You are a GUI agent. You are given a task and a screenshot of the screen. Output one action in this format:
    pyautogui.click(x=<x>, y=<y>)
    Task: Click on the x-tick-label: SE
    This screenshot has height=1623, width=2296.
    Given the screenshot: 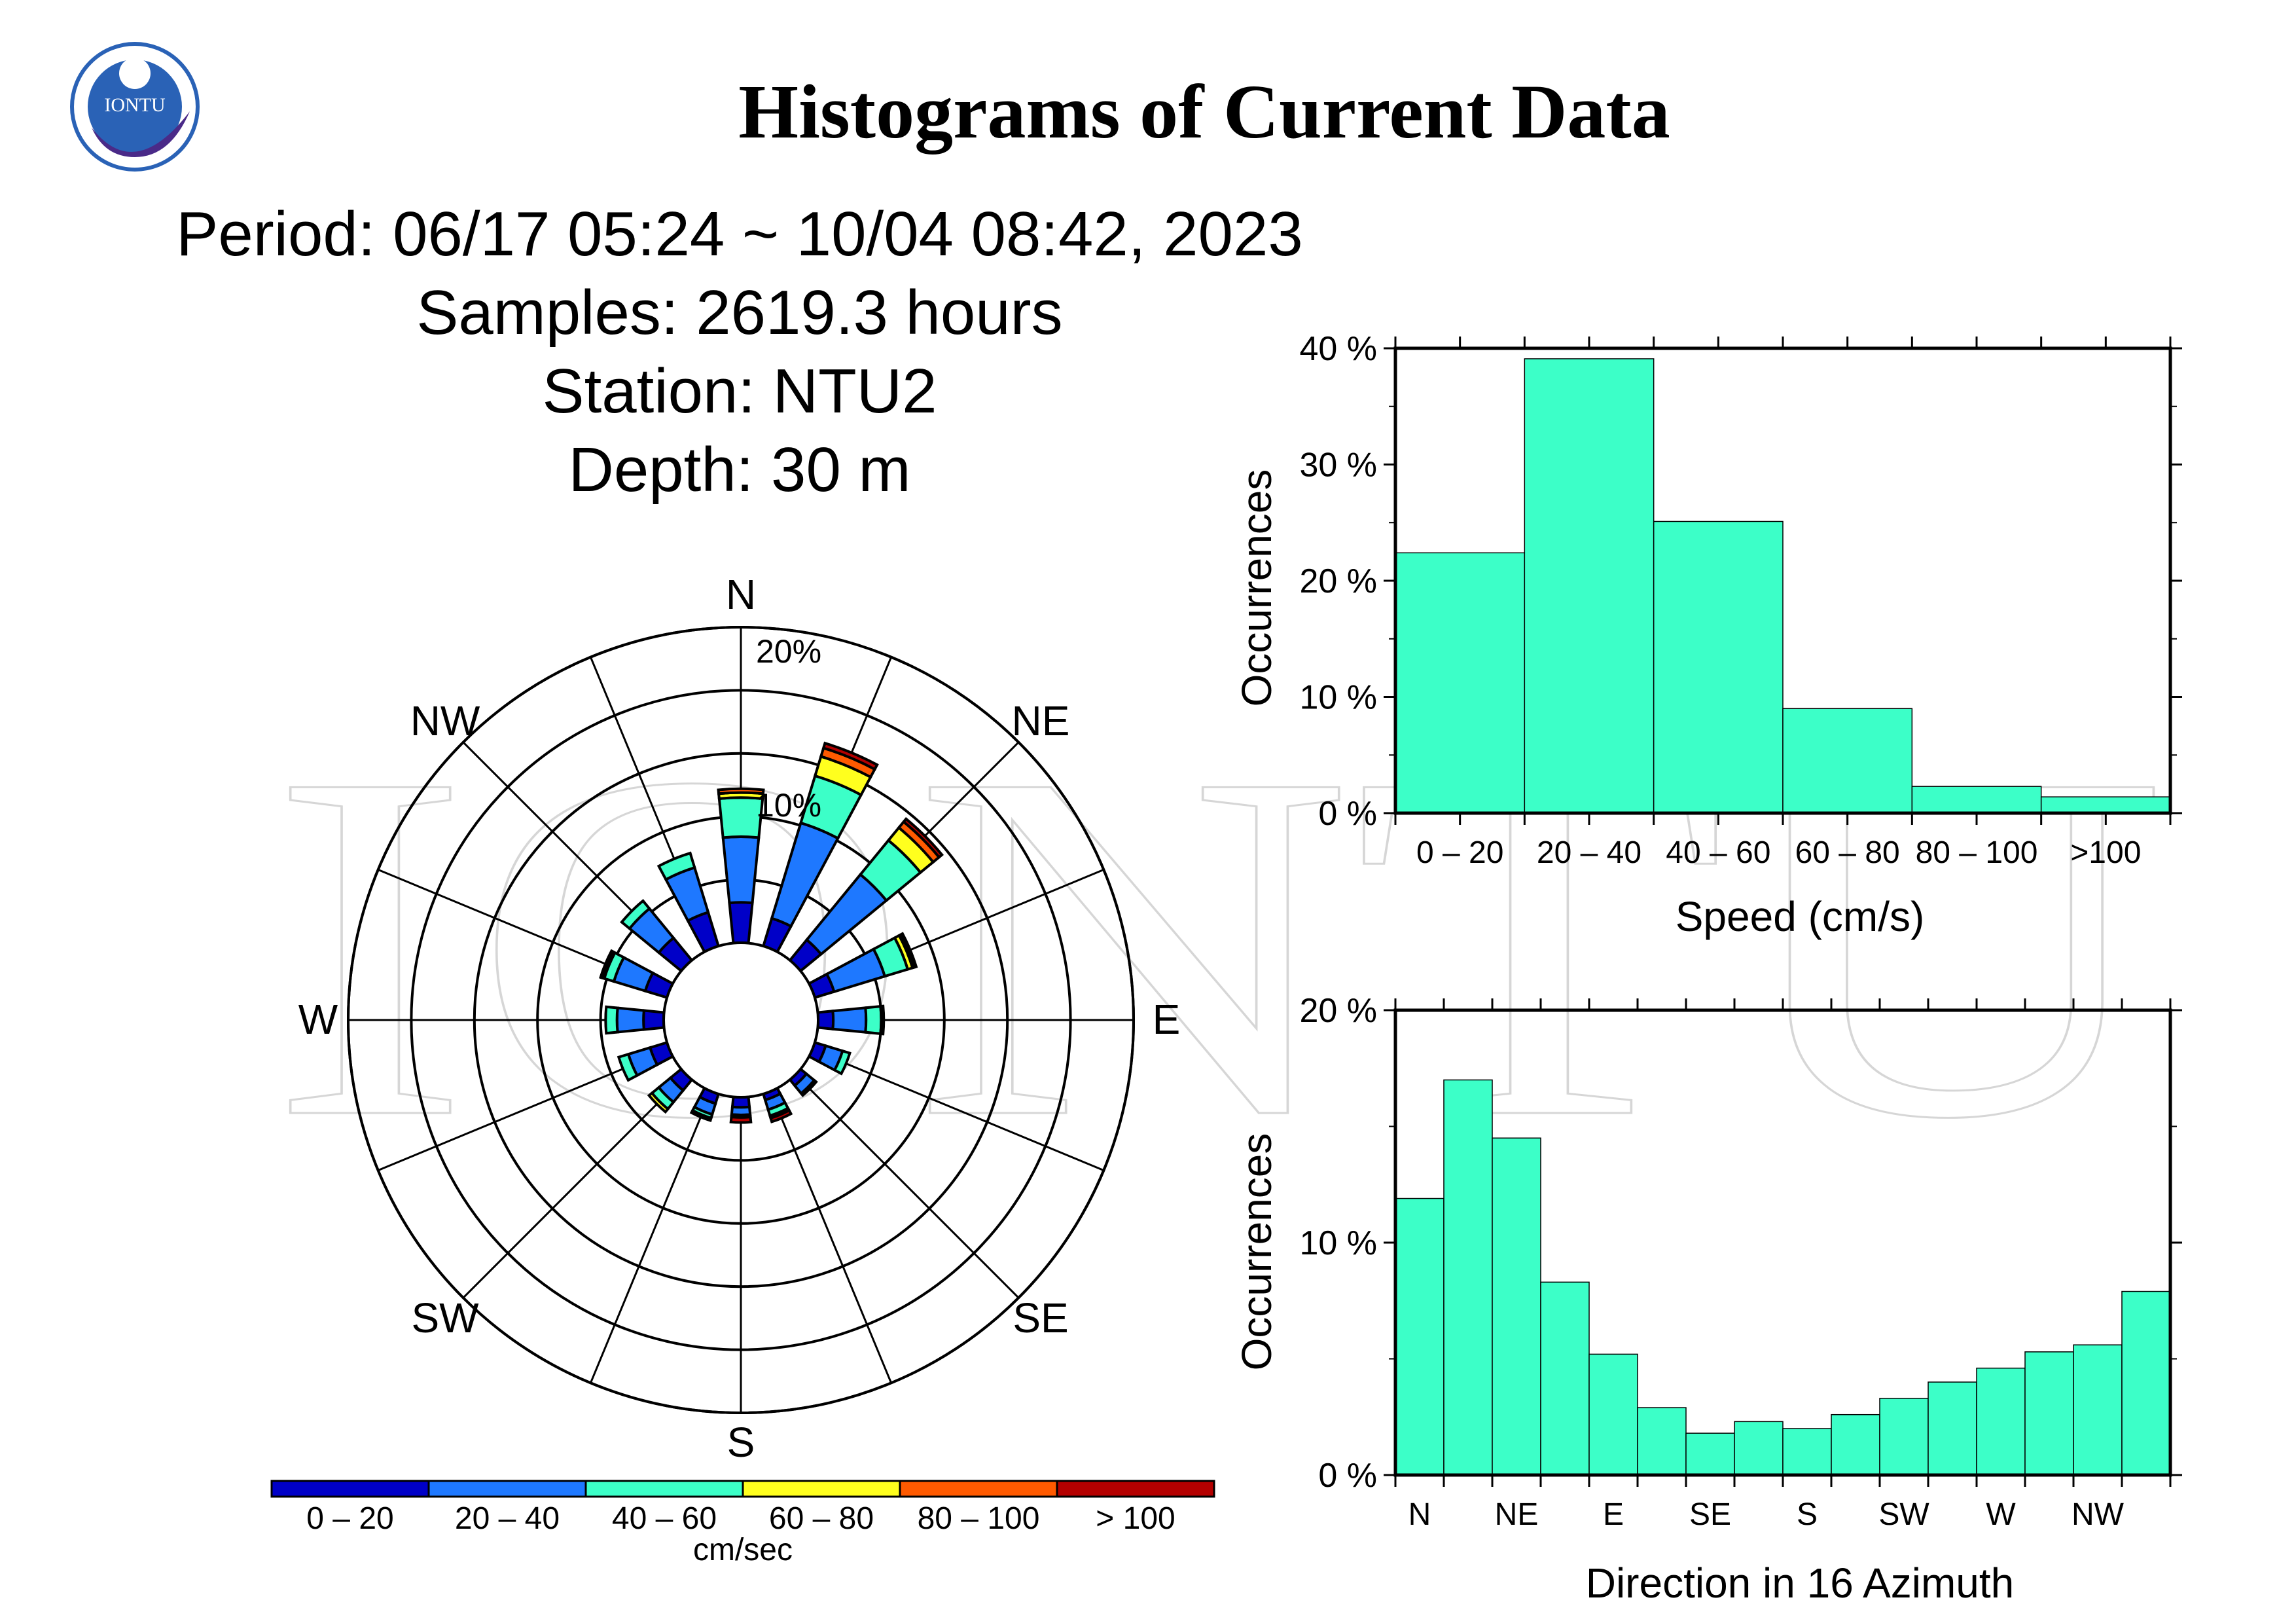 What is the action you would take?
    pyautogui.click(x=1710, y=1514)
    